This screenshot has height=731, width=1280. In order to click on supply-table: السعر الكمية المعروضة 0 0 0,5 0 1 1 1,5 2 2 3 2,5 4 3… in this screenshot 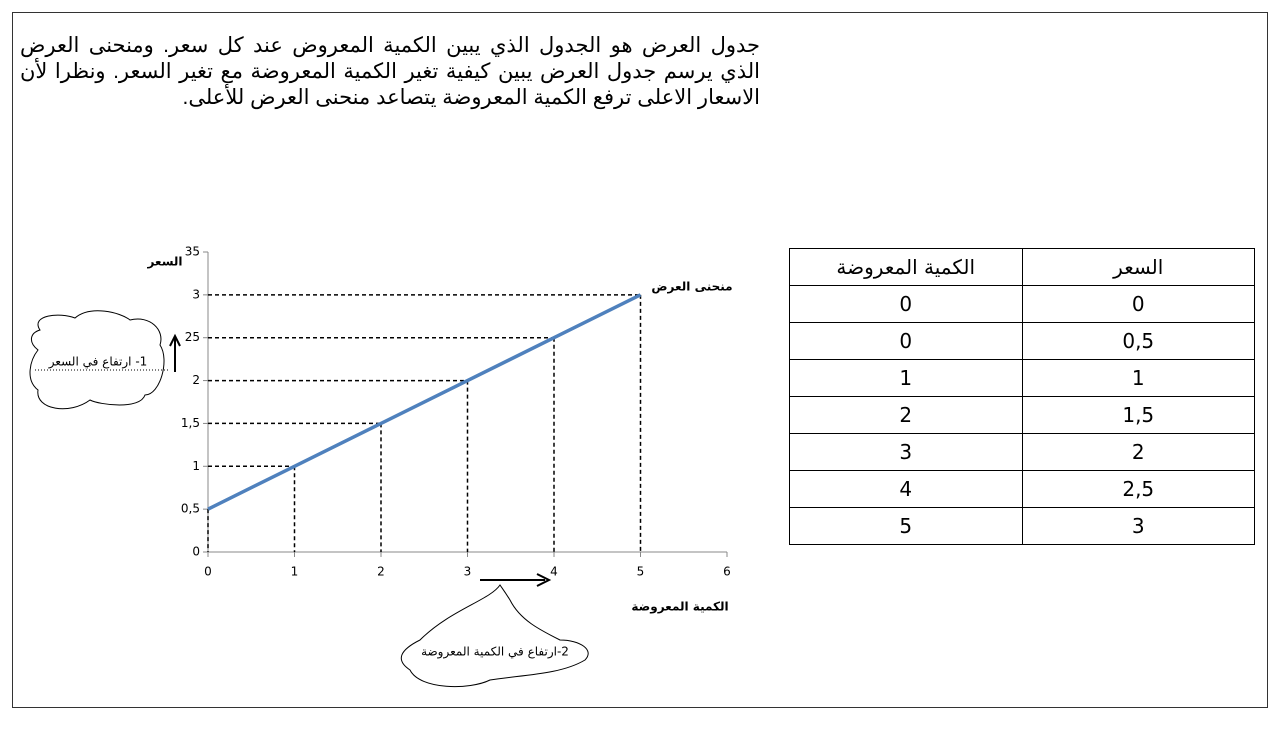, I will do `click(1022, 396)`.